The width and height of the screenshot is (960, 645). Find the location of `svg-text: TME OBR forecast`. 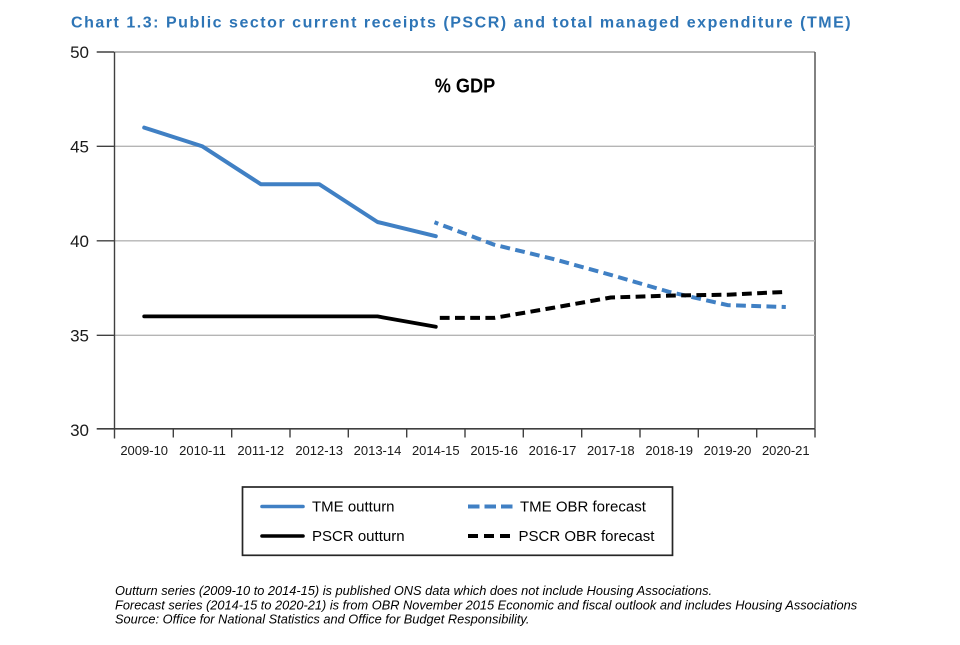

svg-text: TME OBR forecast is located at coordinates (583, 507).